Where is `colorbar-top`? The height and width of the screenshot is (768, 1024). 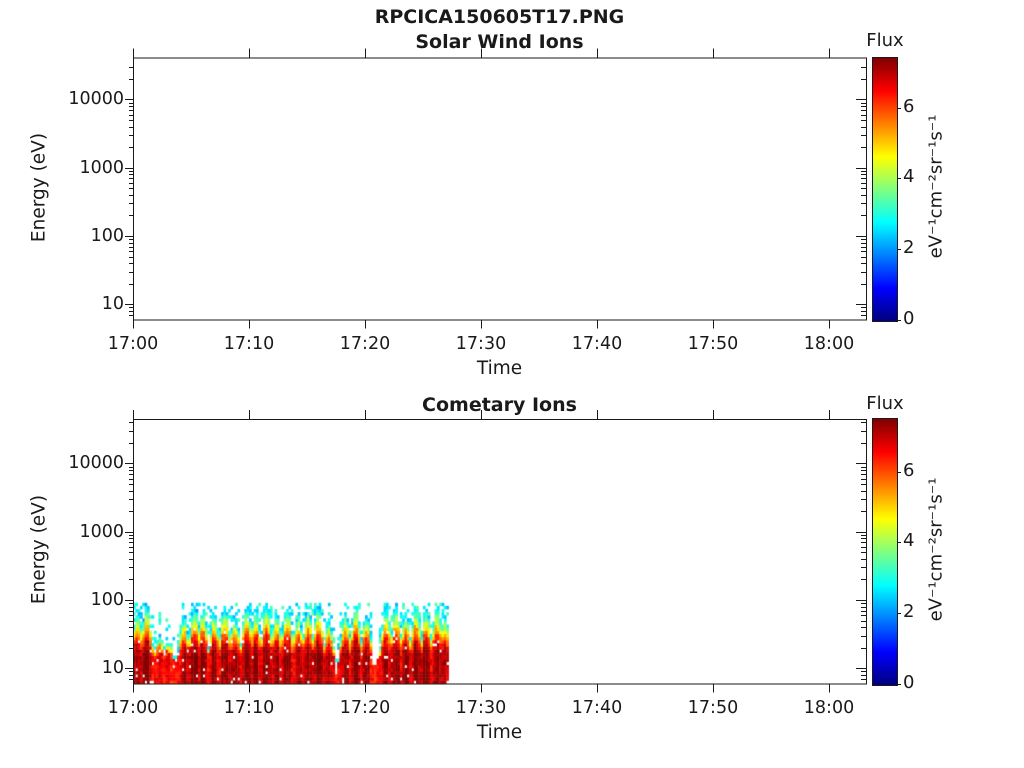 colorbar-top is located at coordinates (885, 189).